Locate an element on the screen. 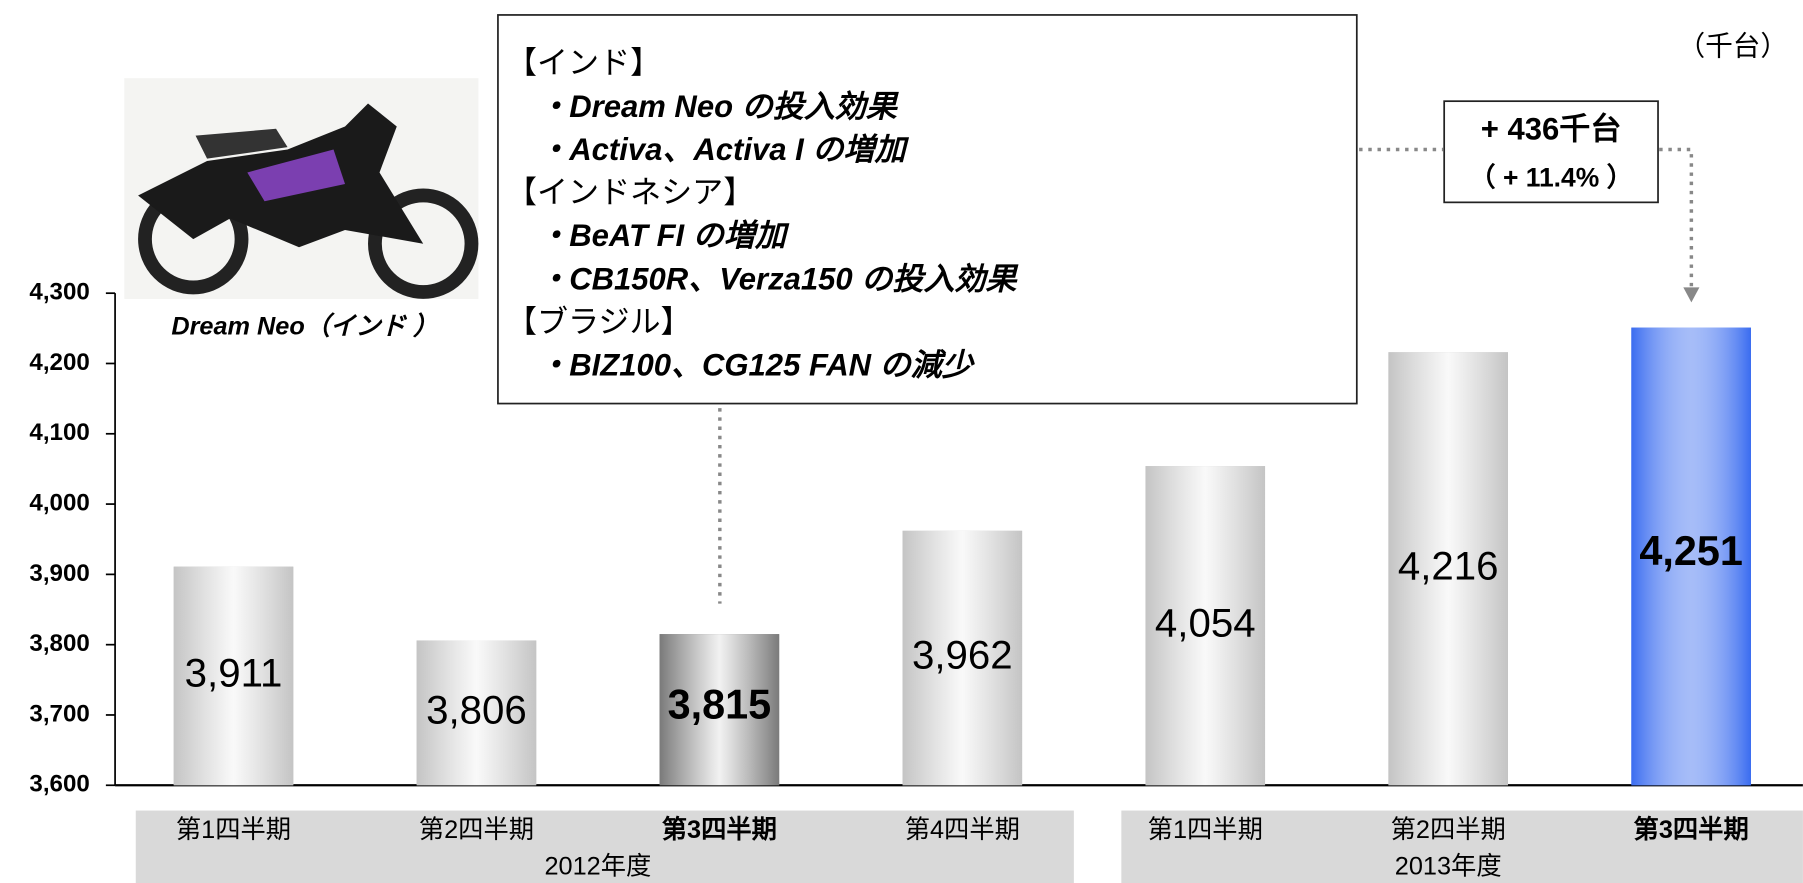  annotation-line: ・BeAT FI の増加 is located at coordinates (664, 235).